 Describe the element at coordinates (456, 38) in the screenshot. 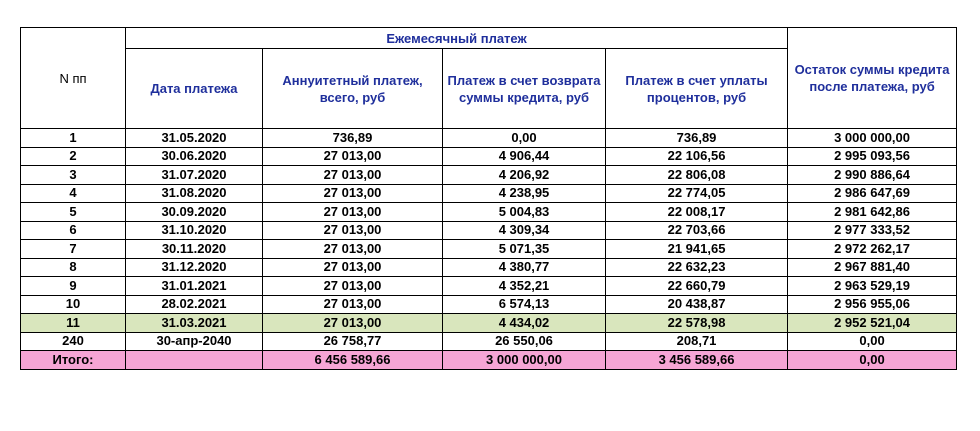

I see `header-group: Ежемесячный платеж` at that location.